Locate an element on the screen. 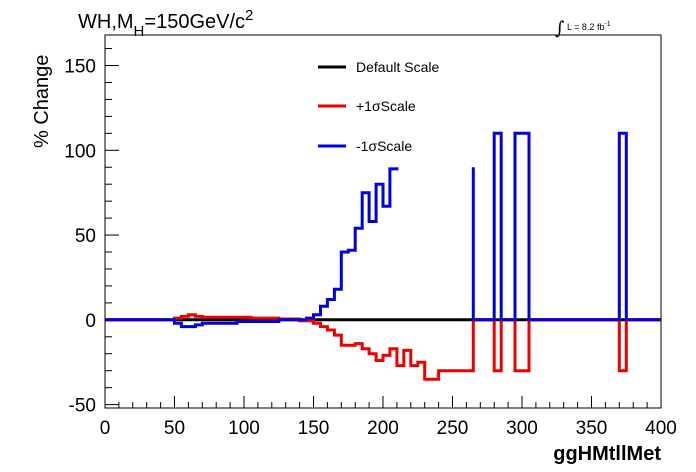 This screenshot has height=472, width=696. legend-label-plus1sigma: +1σScale is located at coordinates (386, 106).